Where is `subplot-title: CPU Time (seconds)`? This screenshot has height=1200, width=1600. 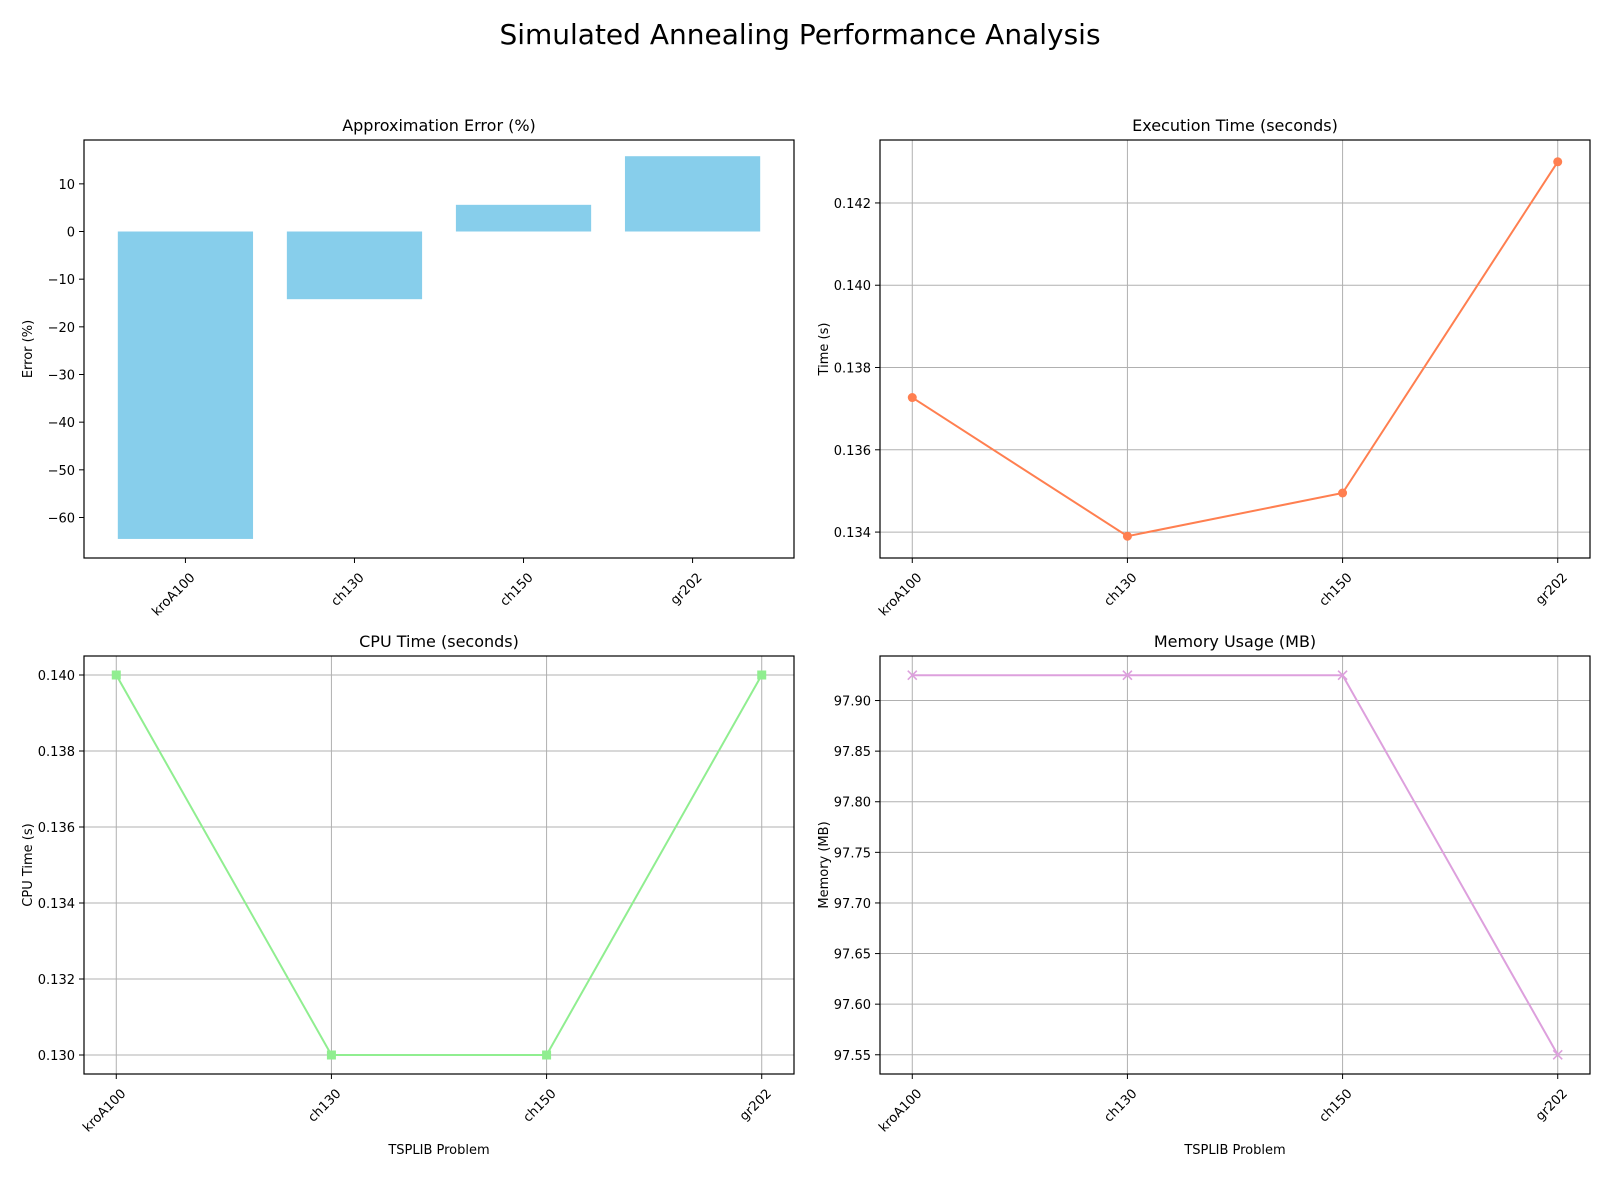
subplot-title: CPU Time (seconds) is located at coordinates (439, 641).